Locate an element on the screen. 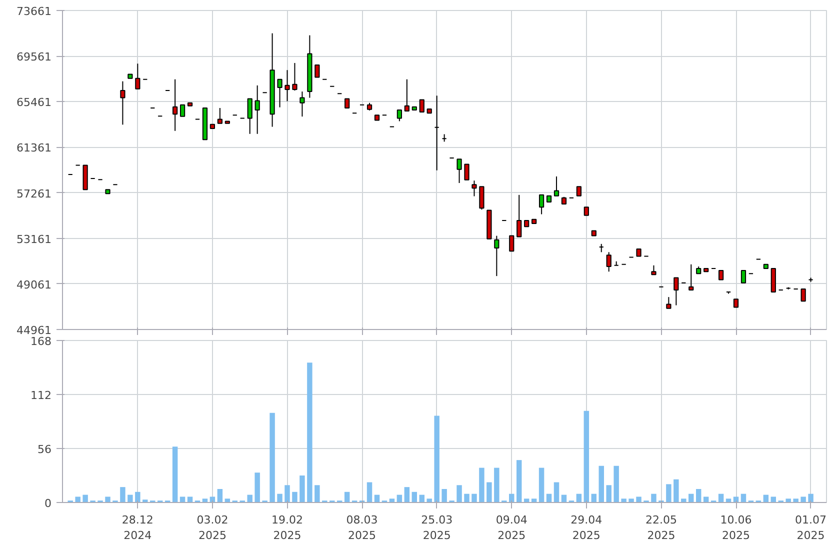 The width and height of the screenshot is (840, 550). y-tick-label: 57261 is located at coordinates (34, 193).